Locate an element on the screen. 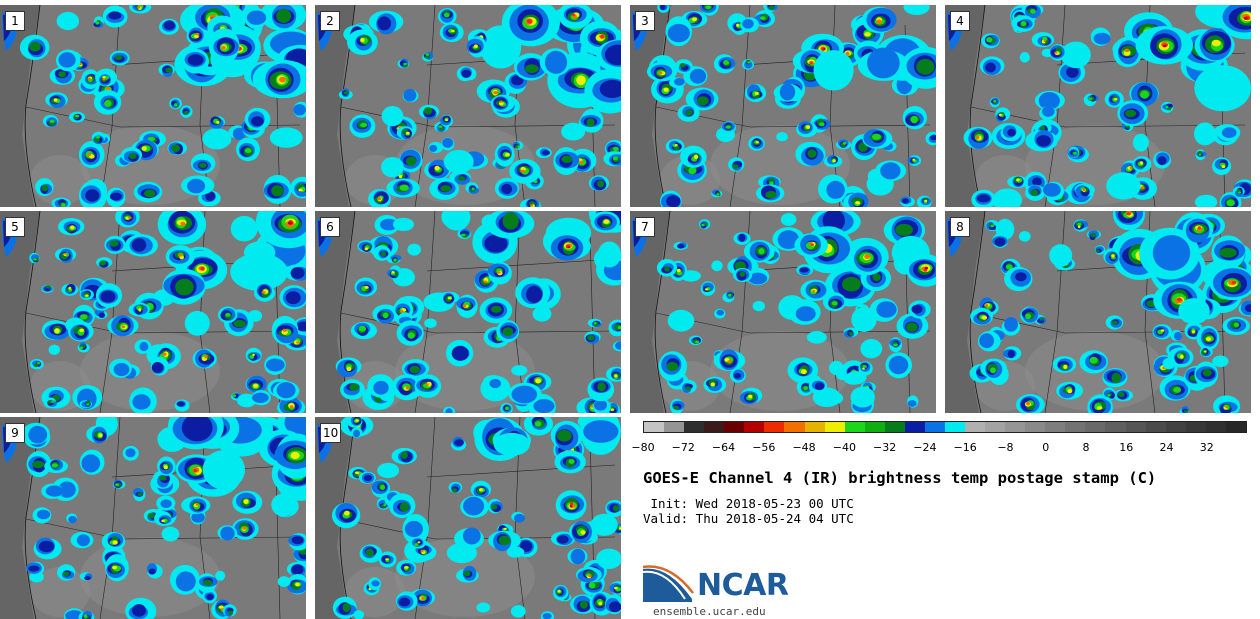 Image resolution: width=1260 pixels, height=619 pixels. color-scale-tick-label: −32 is located at coordinates (885, 447).